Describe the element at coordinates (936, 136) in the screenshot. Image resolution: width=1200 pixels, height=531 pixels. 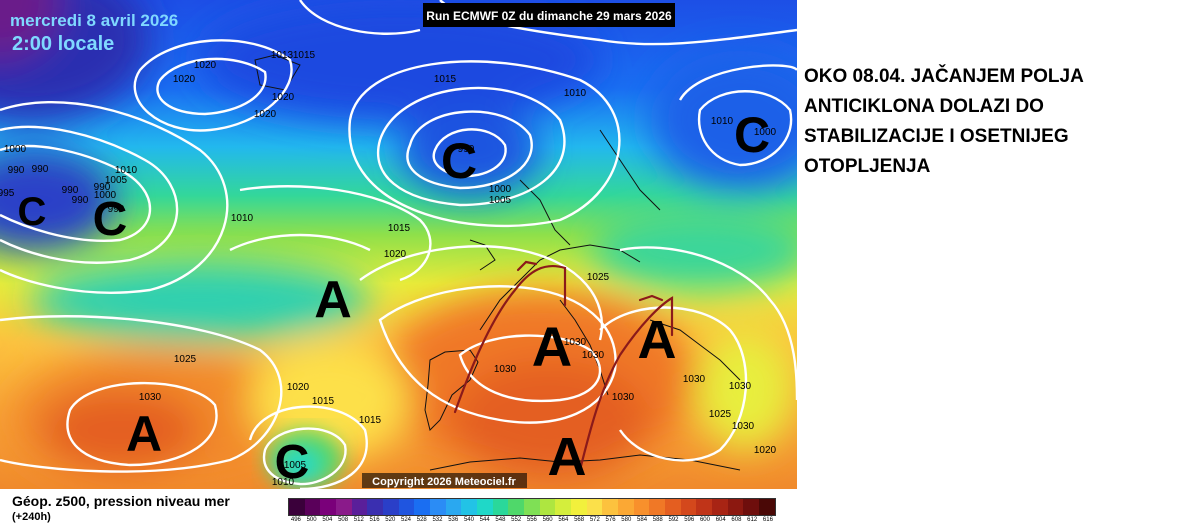
I see `caption-line: STABILIZACIJE I OSETNIJEG` at that location.